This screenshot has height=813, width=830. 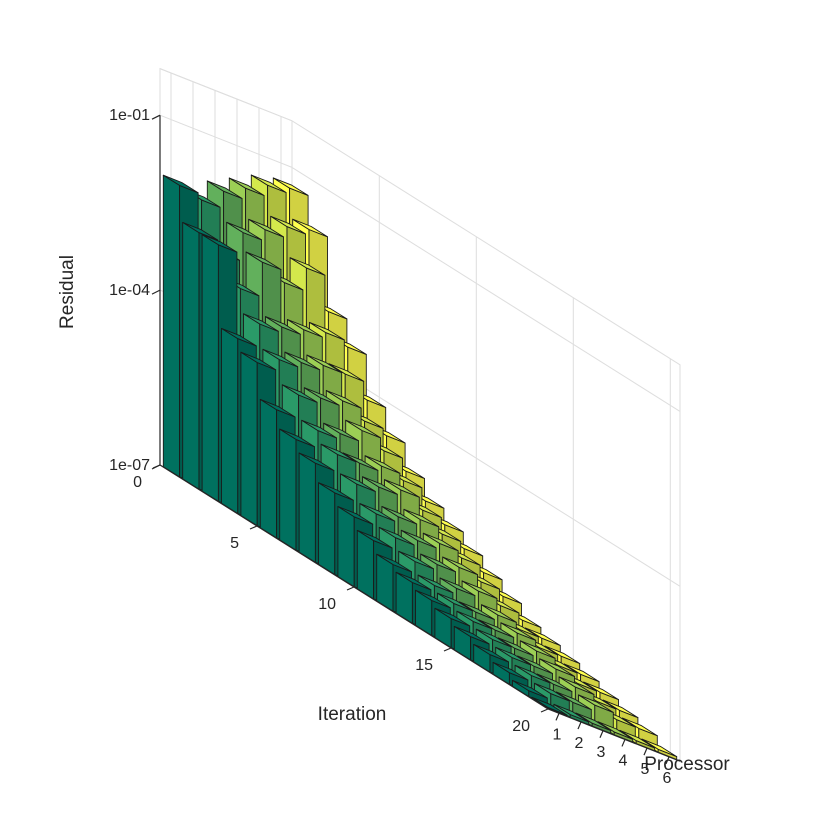 I want to click on z-tick-label: 1e-07, so click(x=129, y=465).